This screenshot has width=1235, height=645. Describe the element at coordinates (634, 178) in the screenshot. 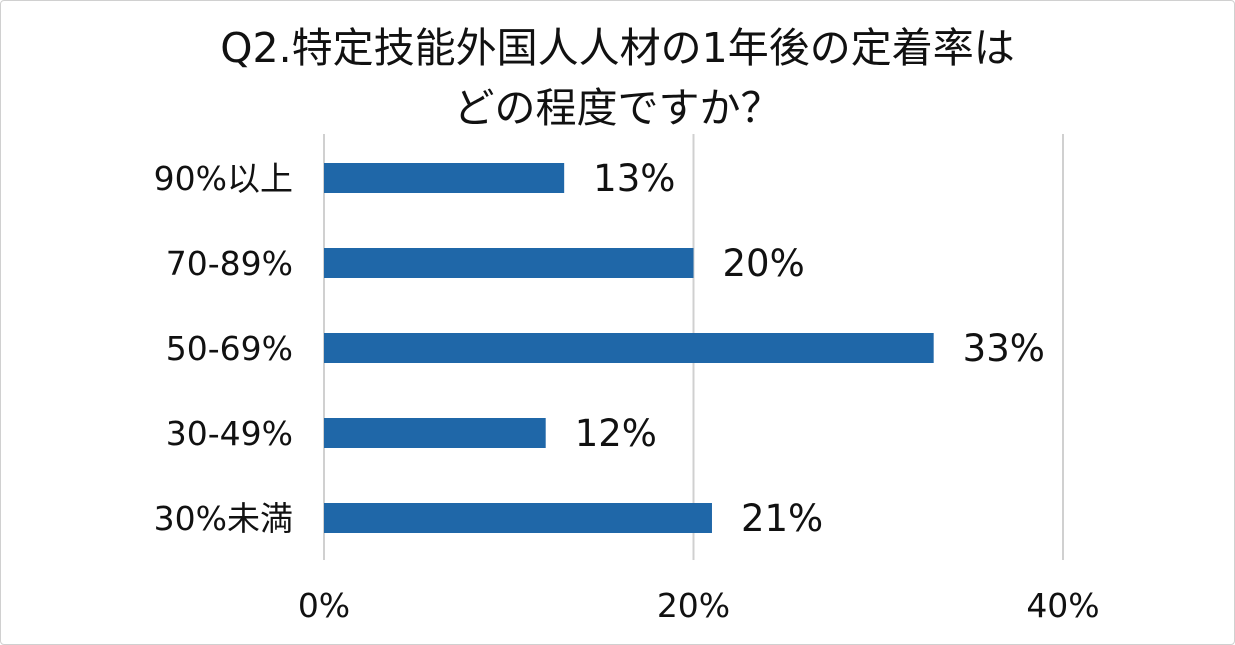

I see `data-label: 13%` at that location.